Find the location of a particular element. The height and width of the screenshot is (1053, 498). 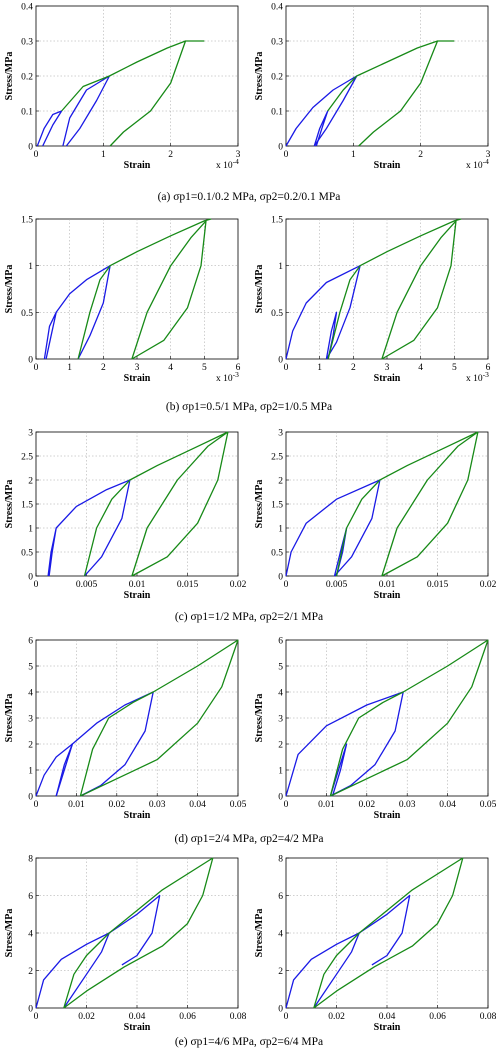

chart-panel-a-right: 0 1 2 3 0 0.1 0.2 0.3 0.4 Strain Stress/MPa x 10-4 is located at coordinates (372, 87).